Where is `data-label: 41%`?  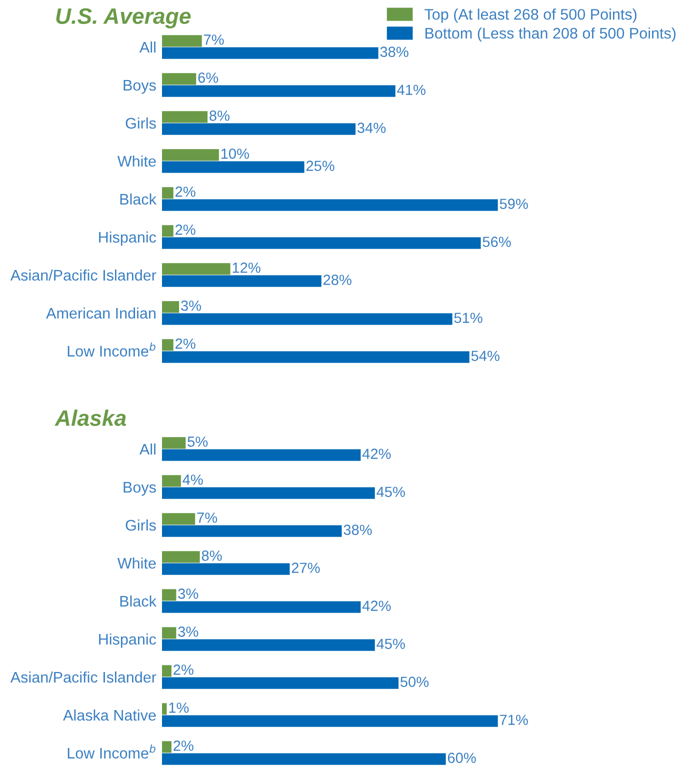 data-label: 41% is located at coordinates (411, 89).